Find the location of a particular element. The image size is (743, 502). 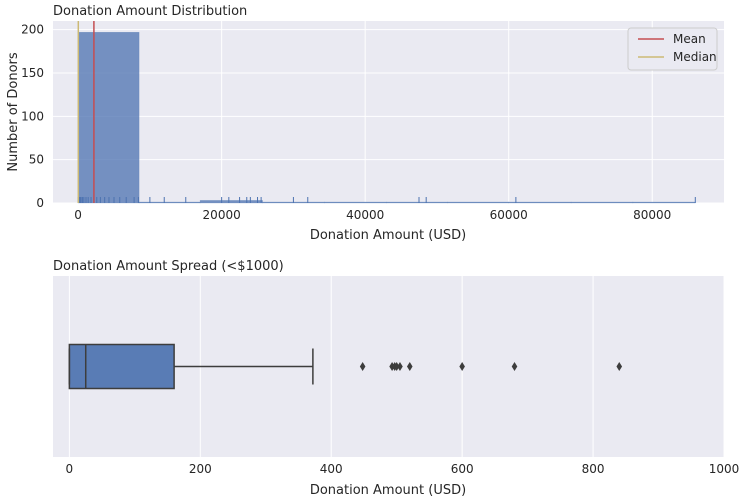

histogram-y-tick-label: 0 is located at coordinates (40, 203).